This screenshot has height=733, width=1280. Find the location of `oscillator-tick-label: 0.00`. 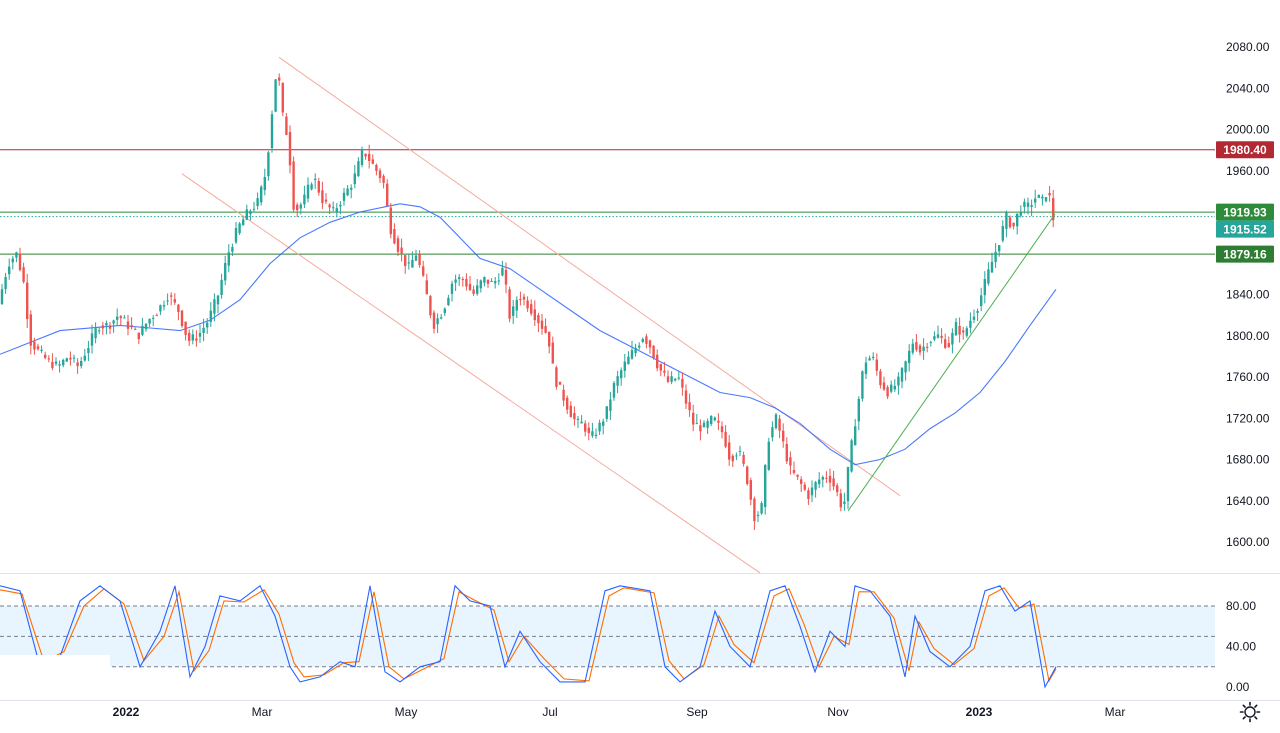

oscillator-tick-label: 0.00 is located at coordinates (1238, 687).